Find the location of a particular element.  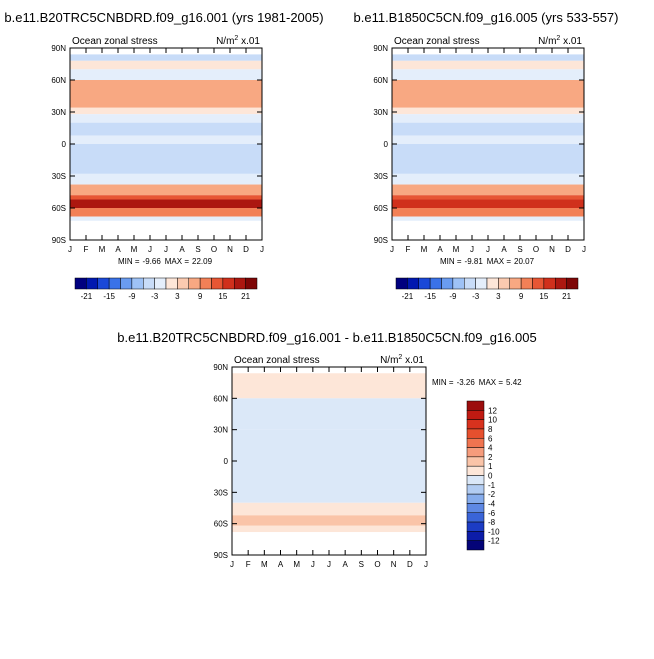

colorbar-label: 8 is located at coordinates (490, 429).